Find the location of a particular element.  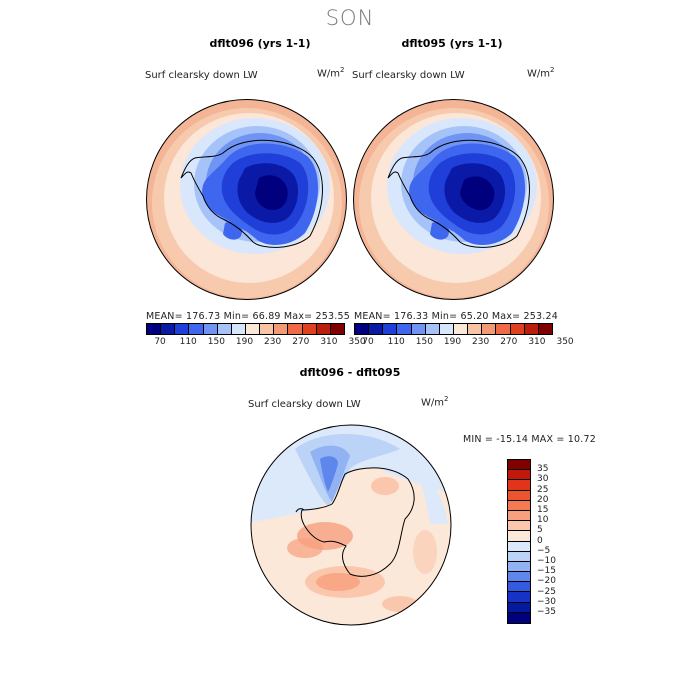

panel-right-units: W/m2 is located at coordinates (541, 73).